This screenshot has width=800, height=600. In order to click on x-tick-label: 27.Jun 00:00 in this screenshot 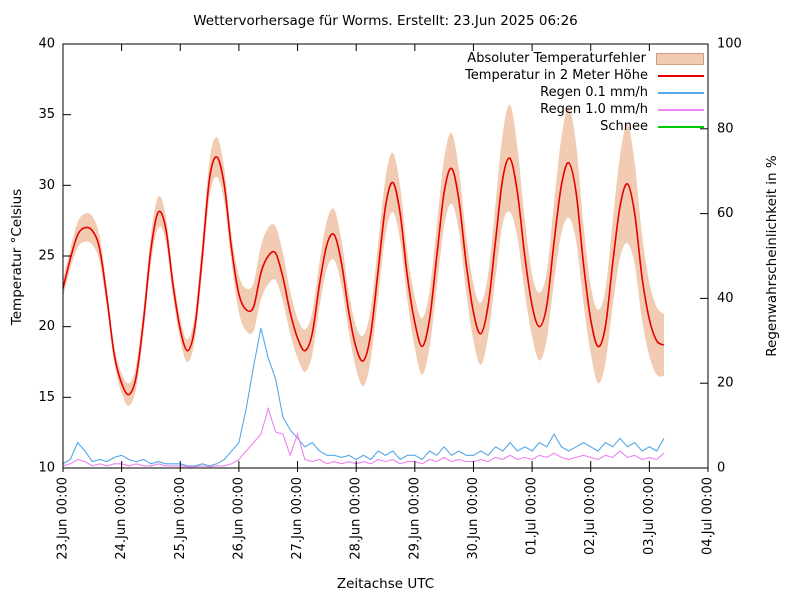, I will do `click(297, 518)`.